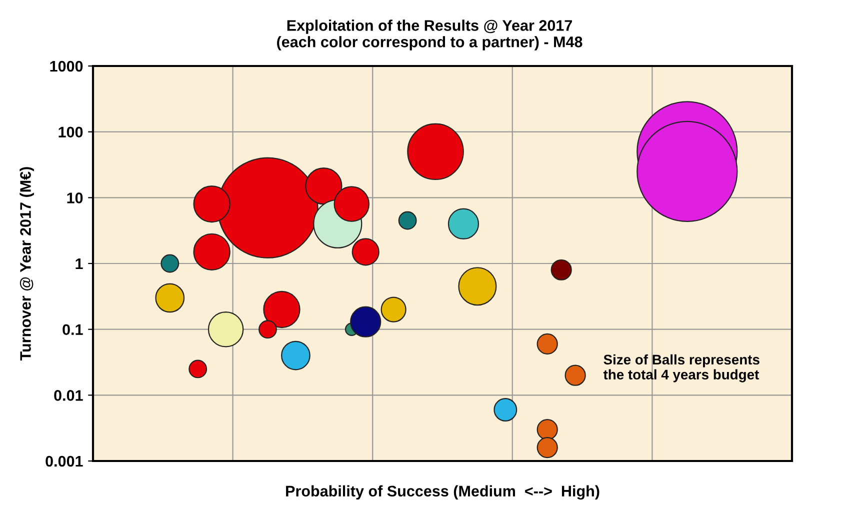 This screenshot has width=859, height=507. Describe the element at coordinates (681, 368) in the screenshot. I see `annotation: Size of Balls represents the total 4 years budget` at that location.